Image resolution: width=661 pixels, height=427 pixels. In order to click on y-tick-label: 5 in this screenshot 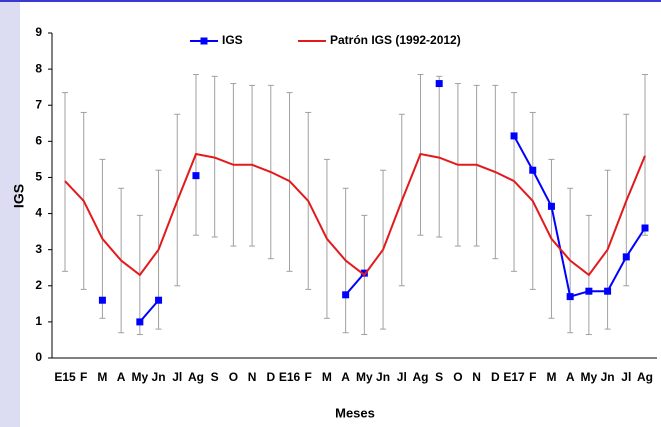, I will do `click(38, 177)`.